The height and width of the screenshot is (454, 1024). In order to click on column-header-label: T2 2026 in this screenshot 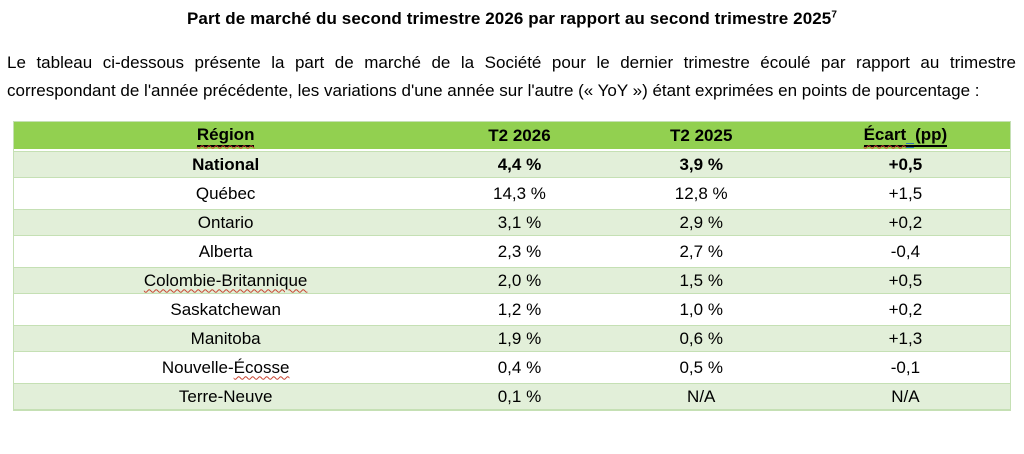, I will do `click(519, 136)`.